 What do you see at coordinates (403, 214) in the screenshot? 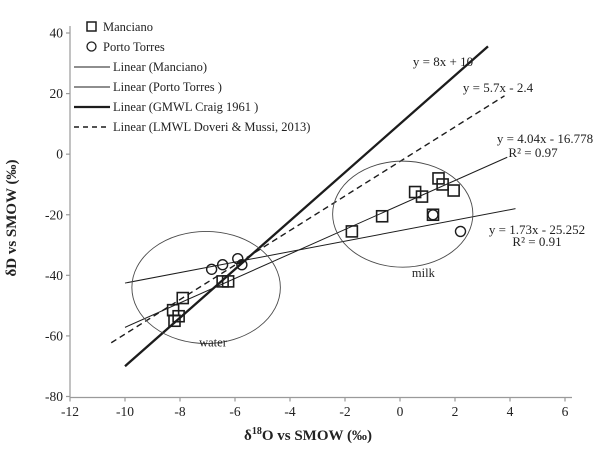
I see `milk-cluster-ellipse` at bounding box center [403, 214].